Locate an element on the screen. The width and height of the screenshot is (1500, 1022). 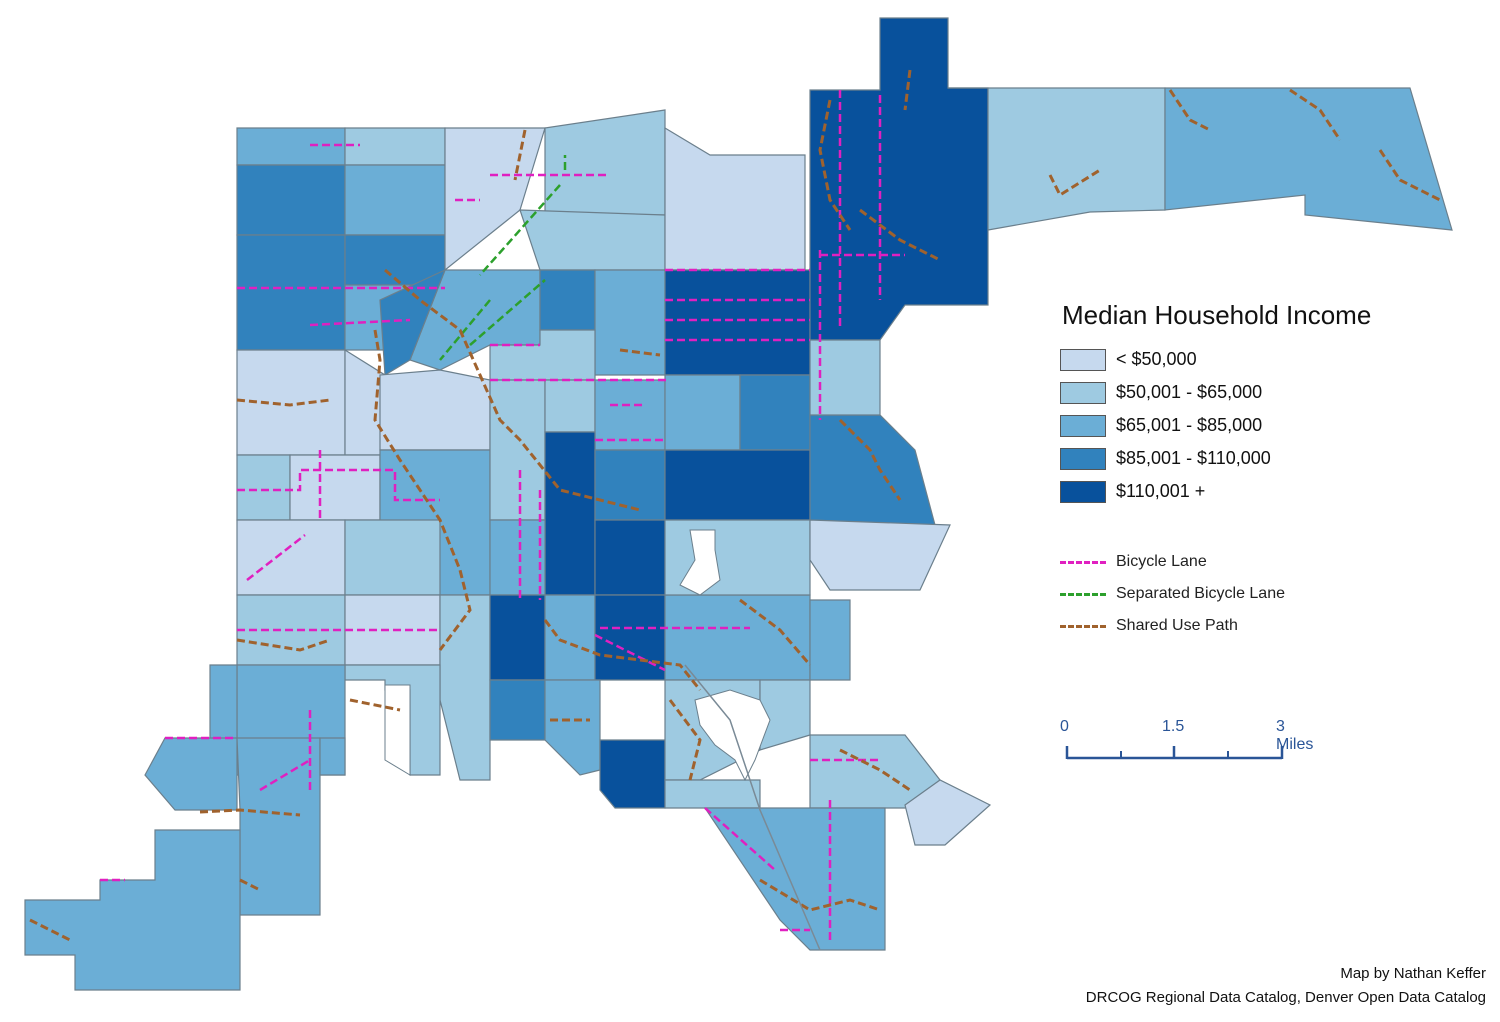
legend-class-5: $110,001 + is located at coordinates (1270, 491).